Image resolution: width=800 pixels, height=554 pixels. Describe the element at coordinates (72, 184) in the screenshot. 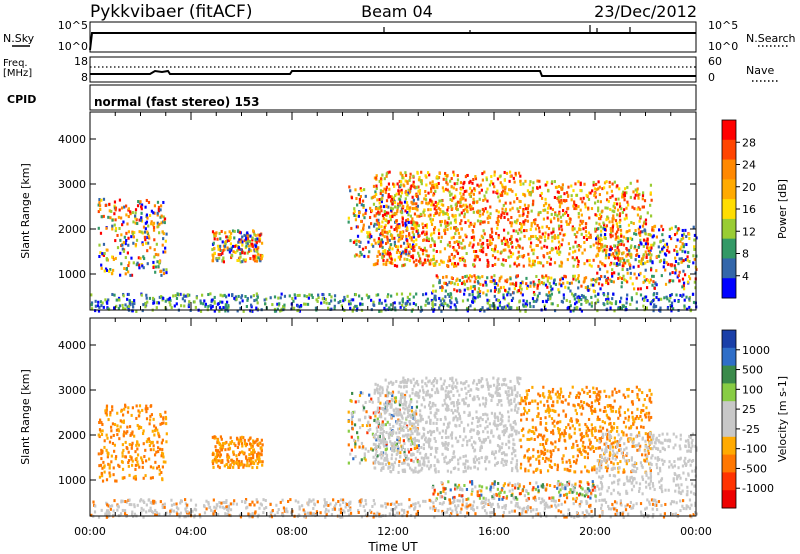

I see `y-tick-label: 3000` at that location.